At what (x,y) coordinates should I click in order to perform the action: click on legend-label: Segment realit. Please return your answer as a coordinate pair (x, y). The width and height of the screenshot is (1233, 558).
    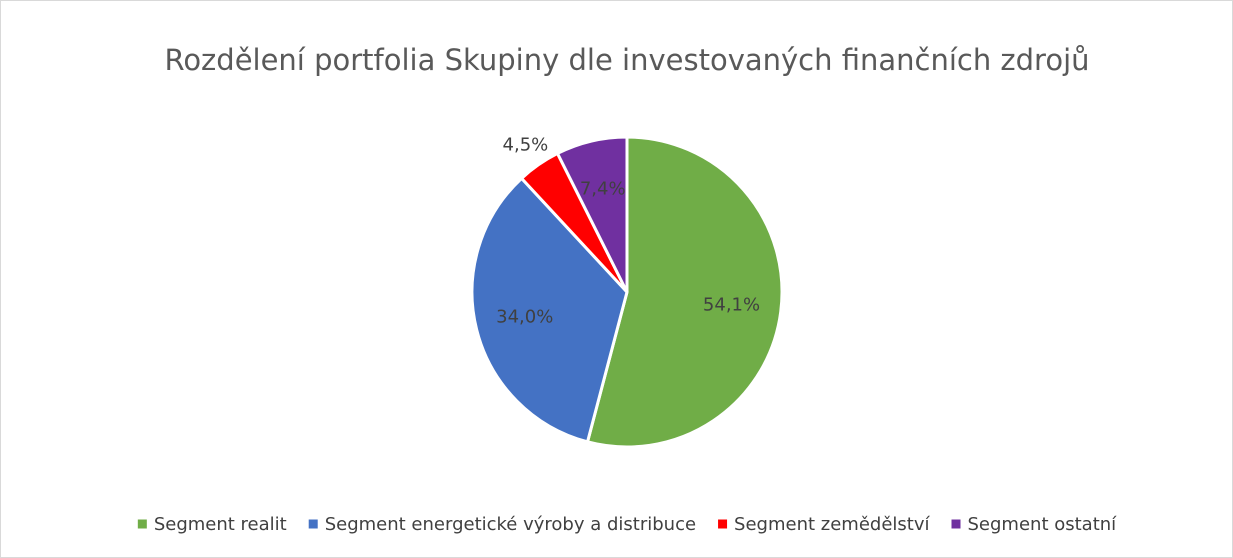
    Looking at the image, I should click on (220, 524).